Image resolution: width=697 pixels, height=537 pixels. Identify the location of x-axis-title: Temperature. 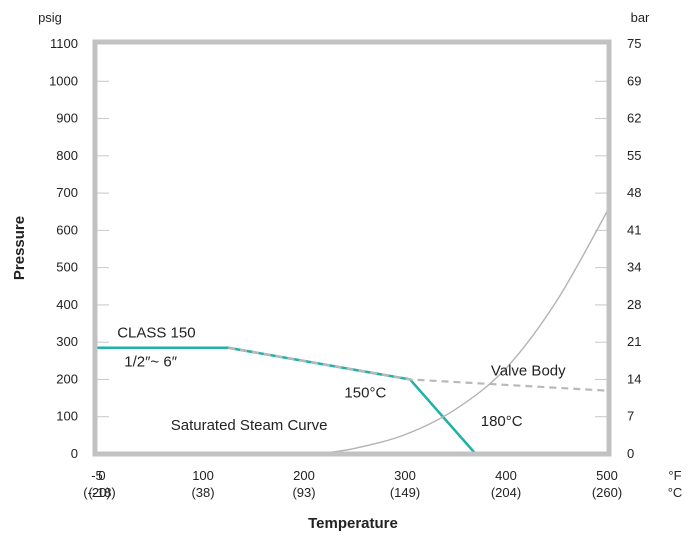
(353, 523).